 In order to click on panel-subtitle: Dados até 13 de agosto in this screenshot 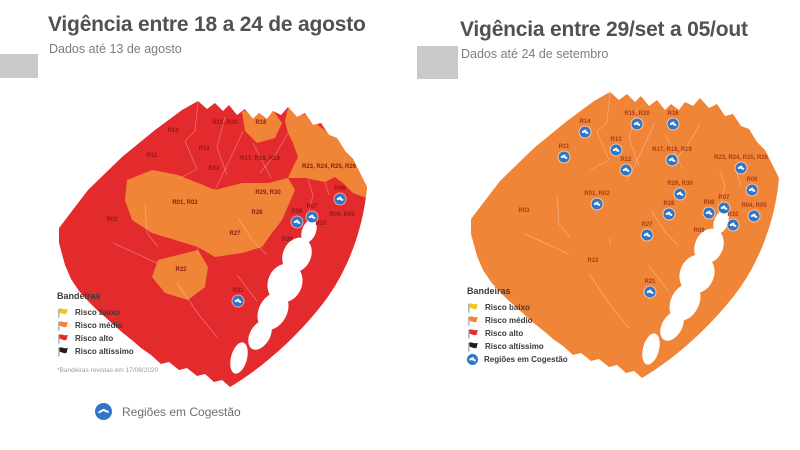, I will do `click(115, 49)`.